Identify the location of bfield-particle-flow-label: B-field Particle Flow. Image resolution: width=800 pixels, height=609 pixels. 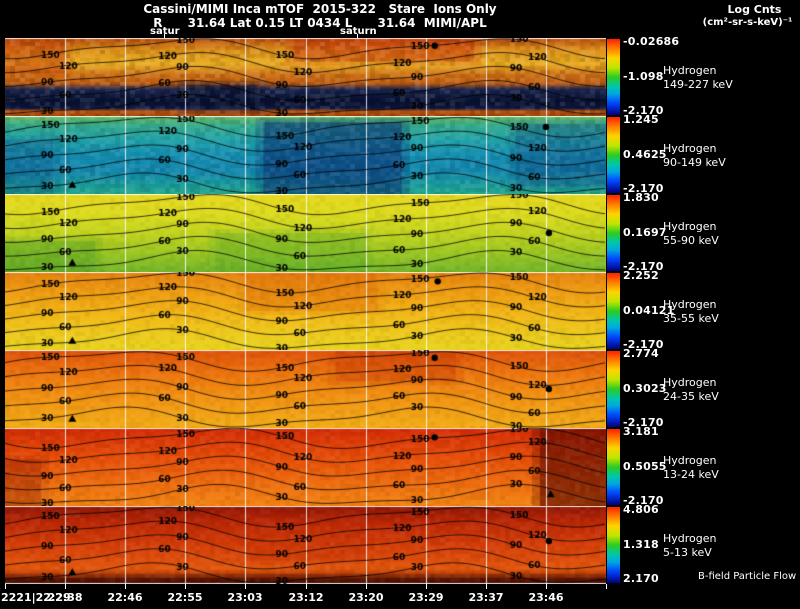
(747, 576).